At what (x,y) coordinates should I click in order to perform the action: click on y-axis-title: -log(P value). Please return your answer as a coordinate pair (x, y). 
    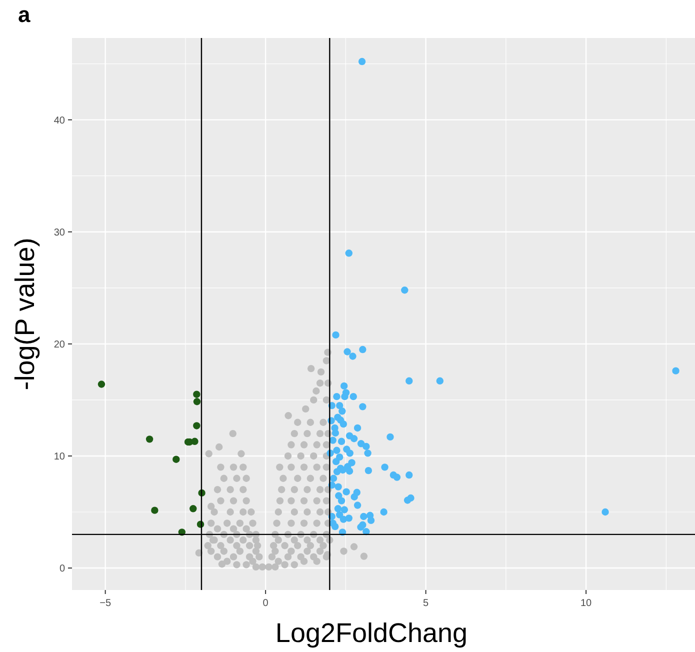
    Looking at the image, I should click on (25, 314).